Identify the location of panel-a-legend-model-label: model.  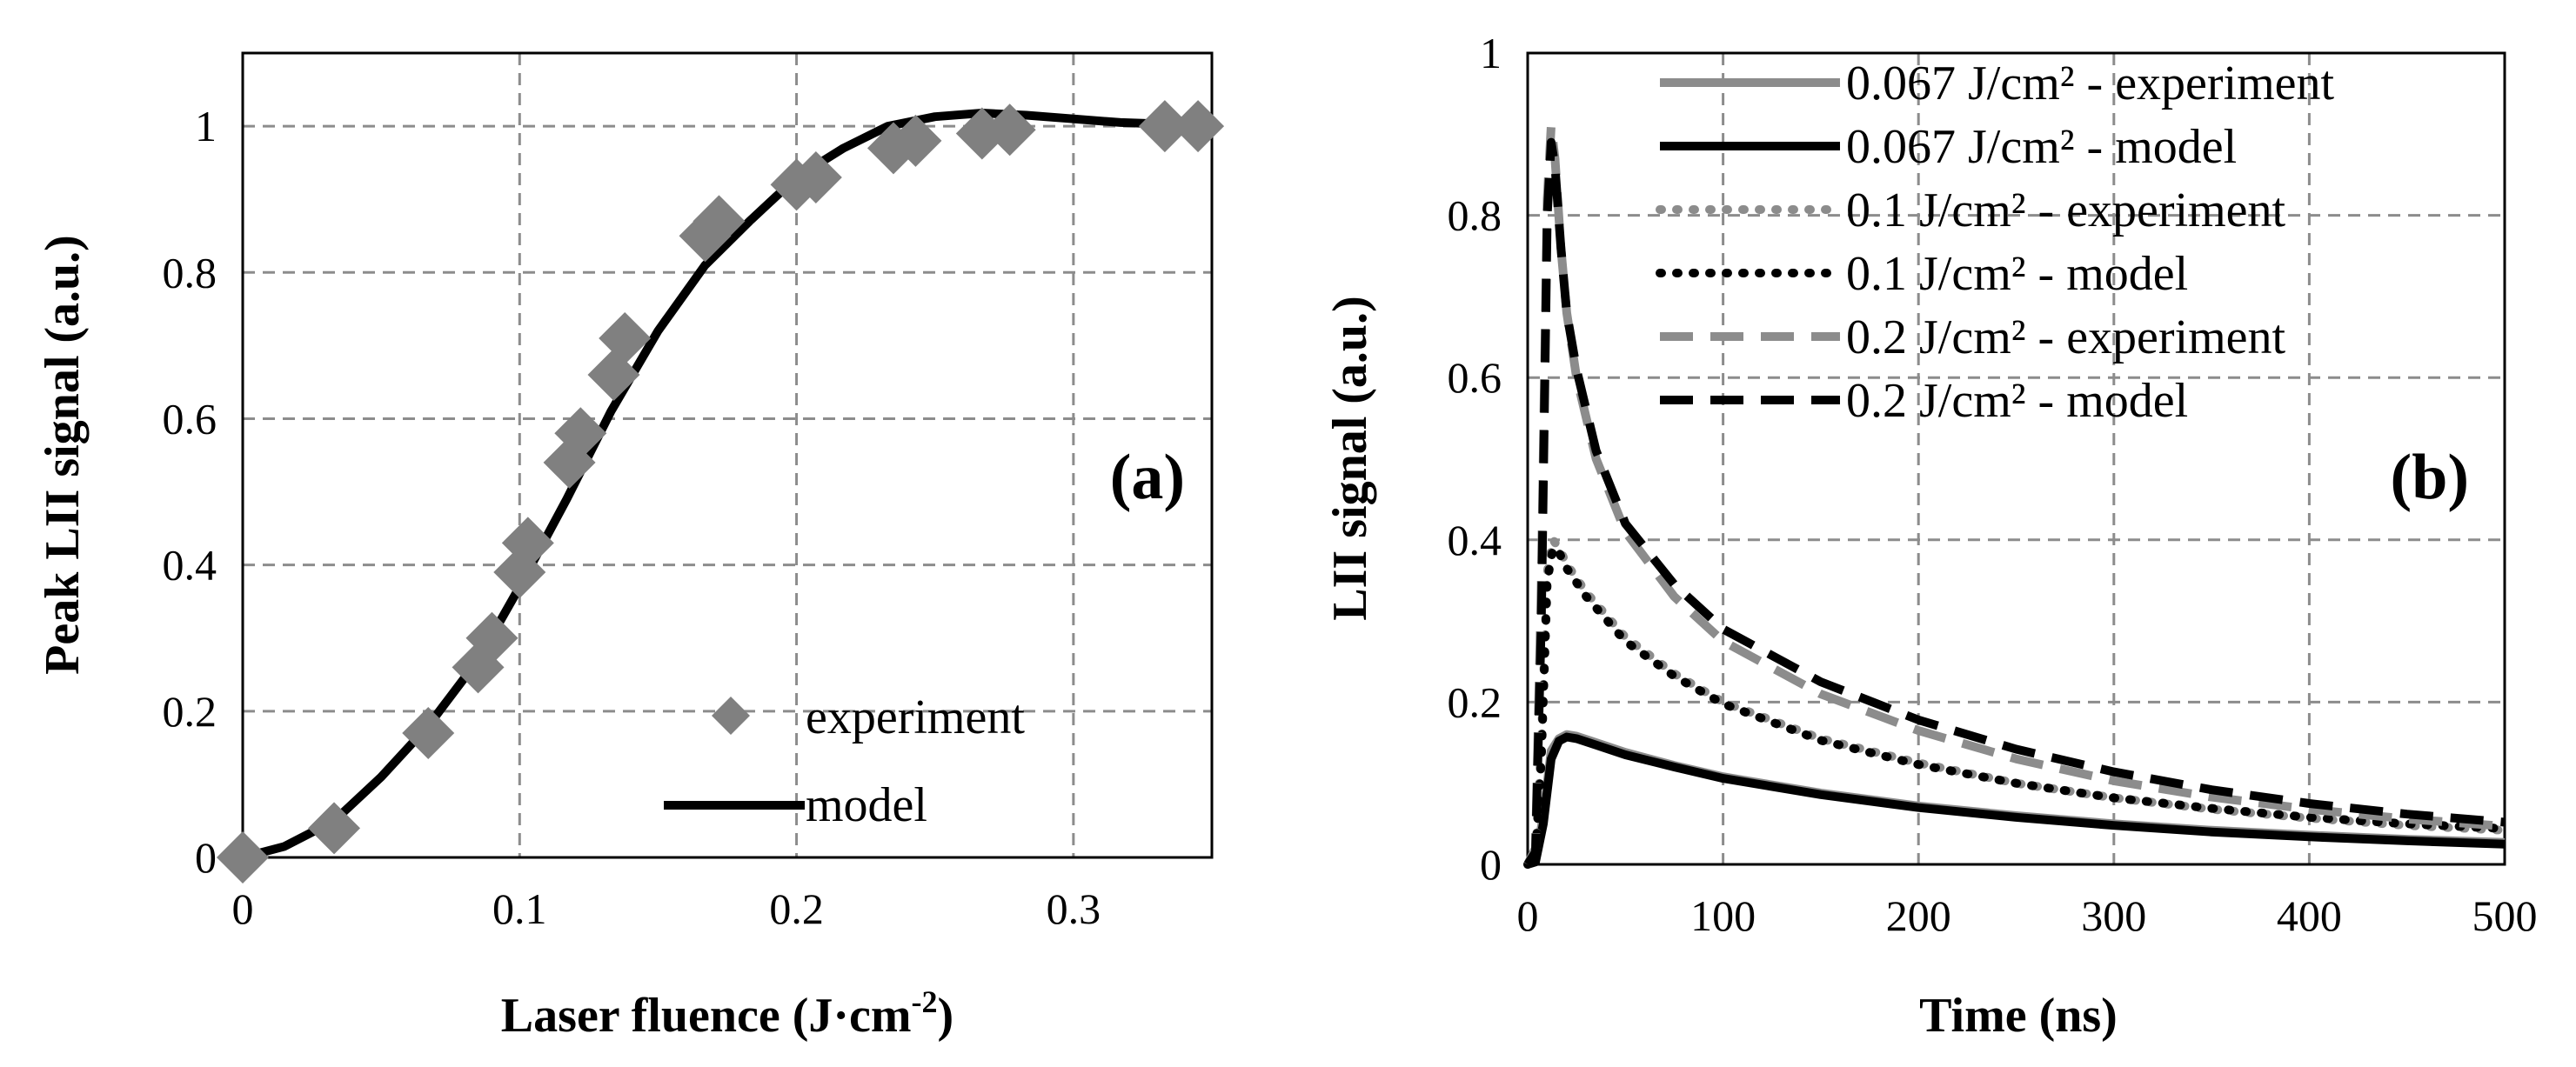
(866, 805).